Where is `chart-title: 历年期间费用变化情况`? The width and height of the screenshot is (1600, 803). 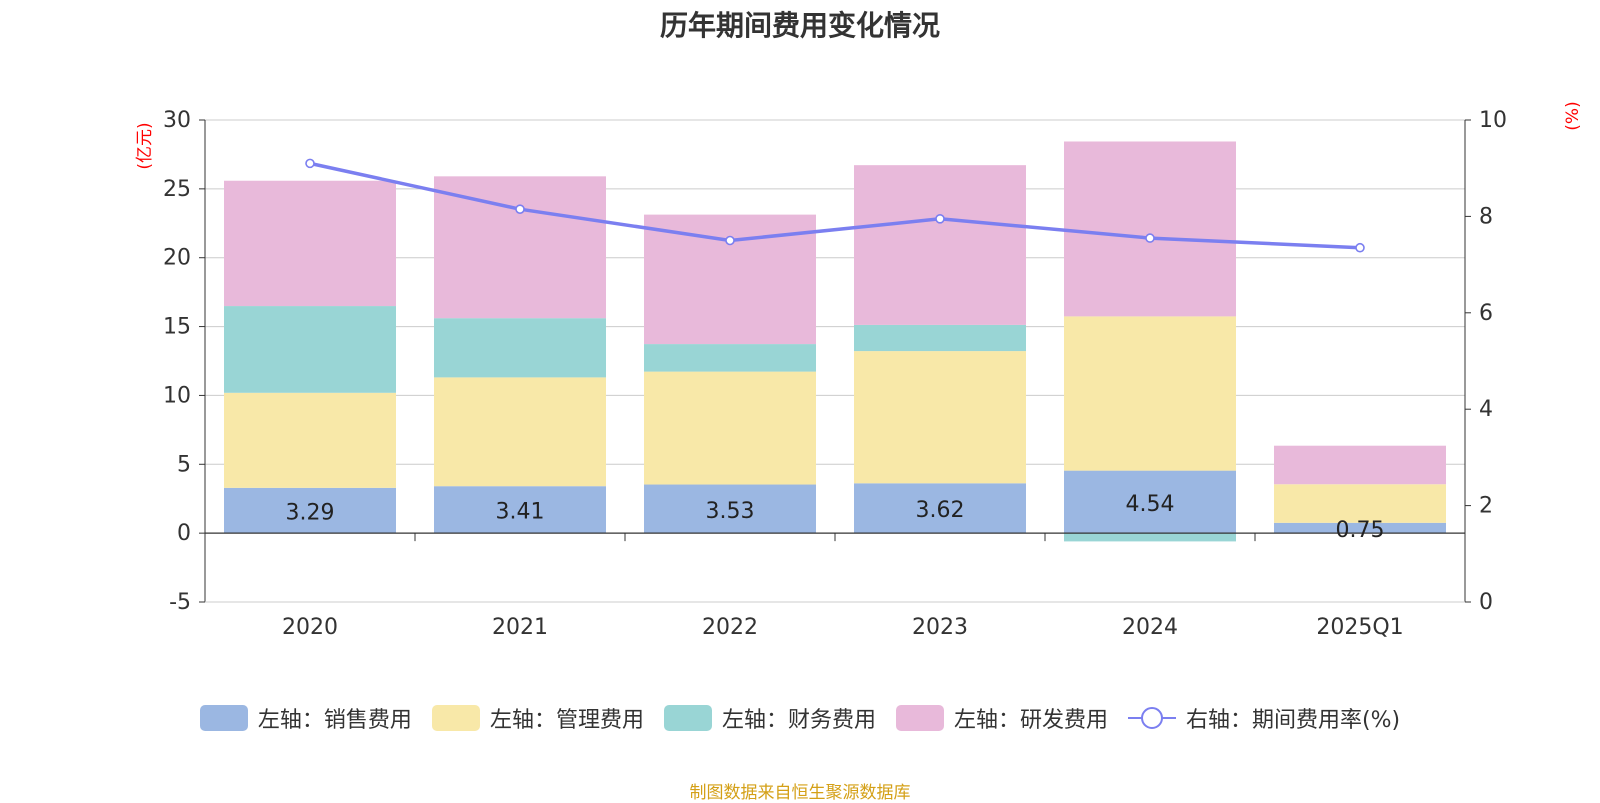 chart-title: 历年期间费用变化情况 is located at coordinates (799, 25).